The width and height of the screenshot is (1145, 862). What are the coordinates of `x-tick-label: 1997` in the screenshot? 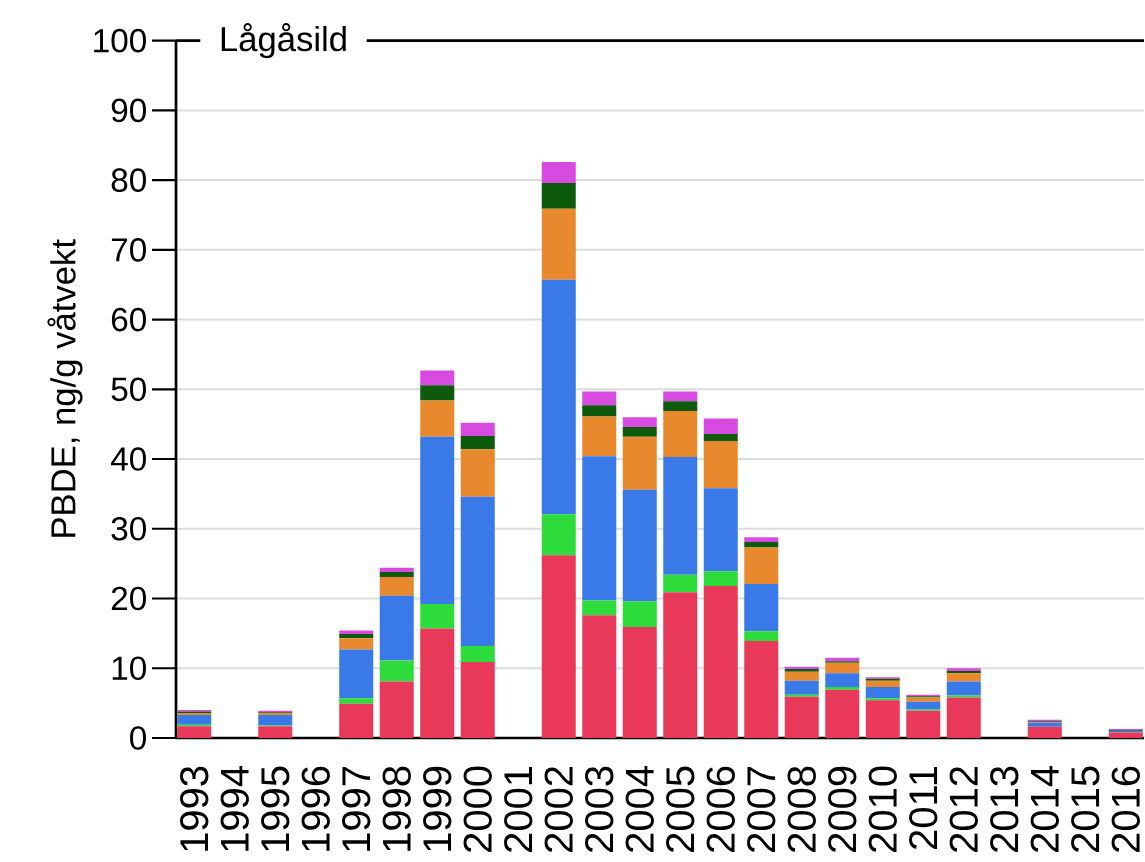 It's located at (356, 808).